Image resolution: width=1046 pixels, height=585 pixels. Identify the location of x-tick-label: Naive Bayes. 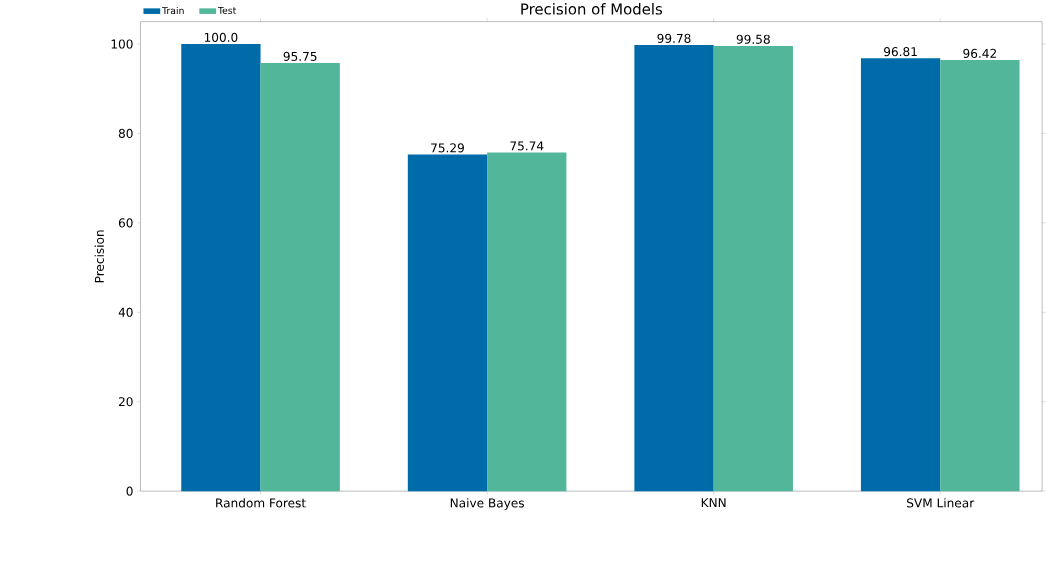
(487, 504).